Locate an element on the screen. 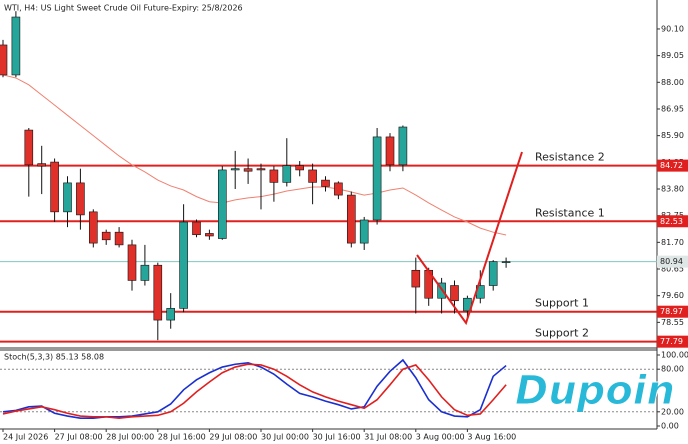 Image resolution: width=688 pixels, height=444 pixels. x-tick-label: 24 Jul 2026 is located at coordinates (25, 437).